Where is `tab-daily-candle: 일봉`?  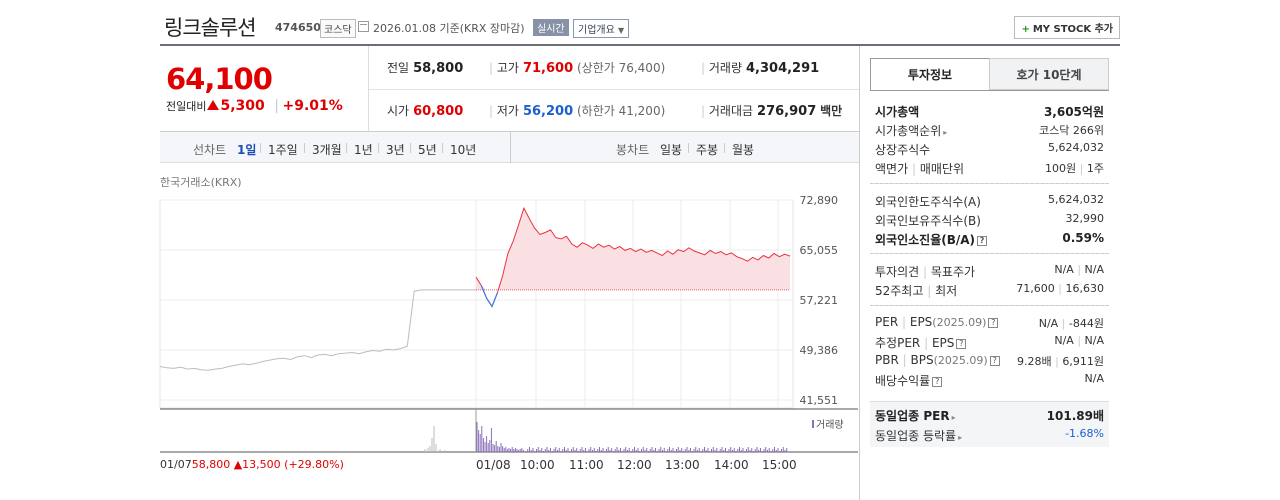 tab-daily-candle: 일봉 is located at coordinates (671, 150).